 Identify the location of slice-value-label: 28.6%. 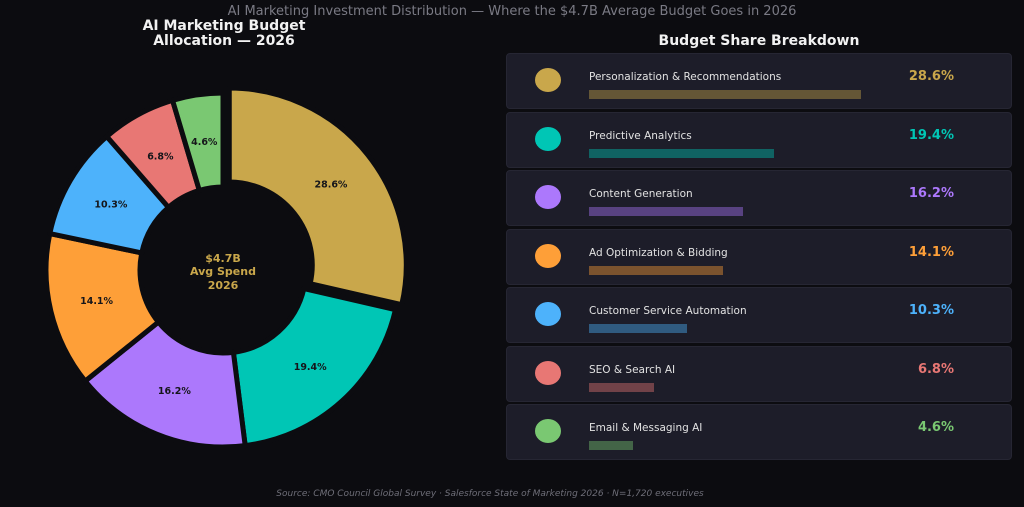
(330, 185).